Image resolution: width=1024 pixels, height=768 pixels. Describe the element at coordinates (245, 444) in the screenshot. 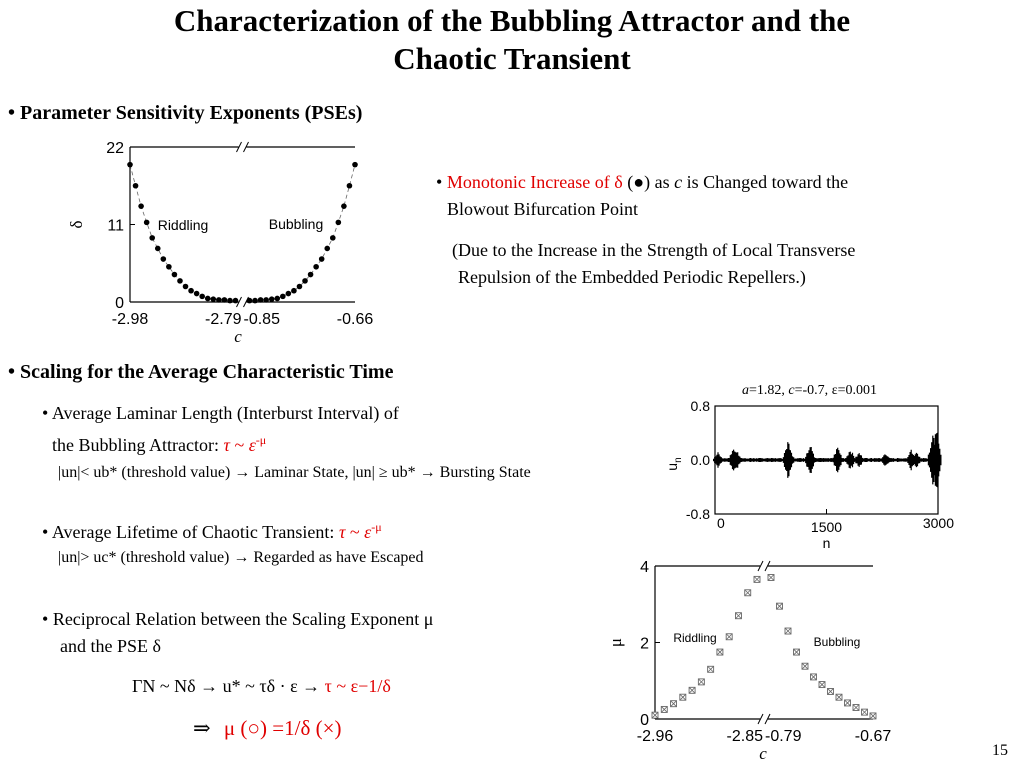

I see `laminar-formula: τ ~ ε-μ` at that location.